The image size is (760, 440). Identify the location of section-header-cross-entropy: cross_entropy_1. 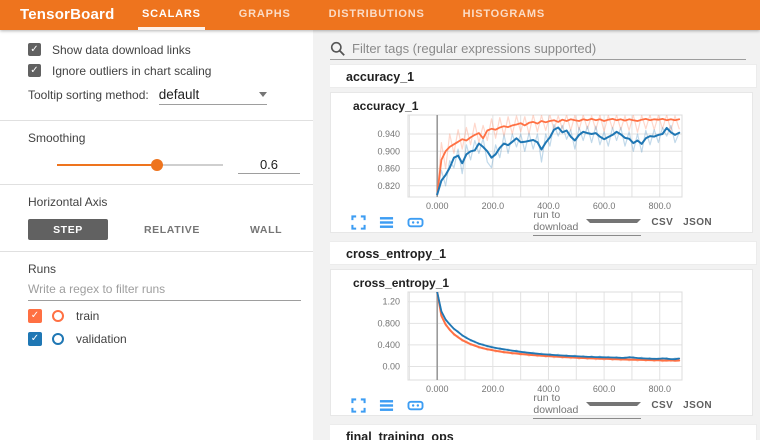
(543, 253).